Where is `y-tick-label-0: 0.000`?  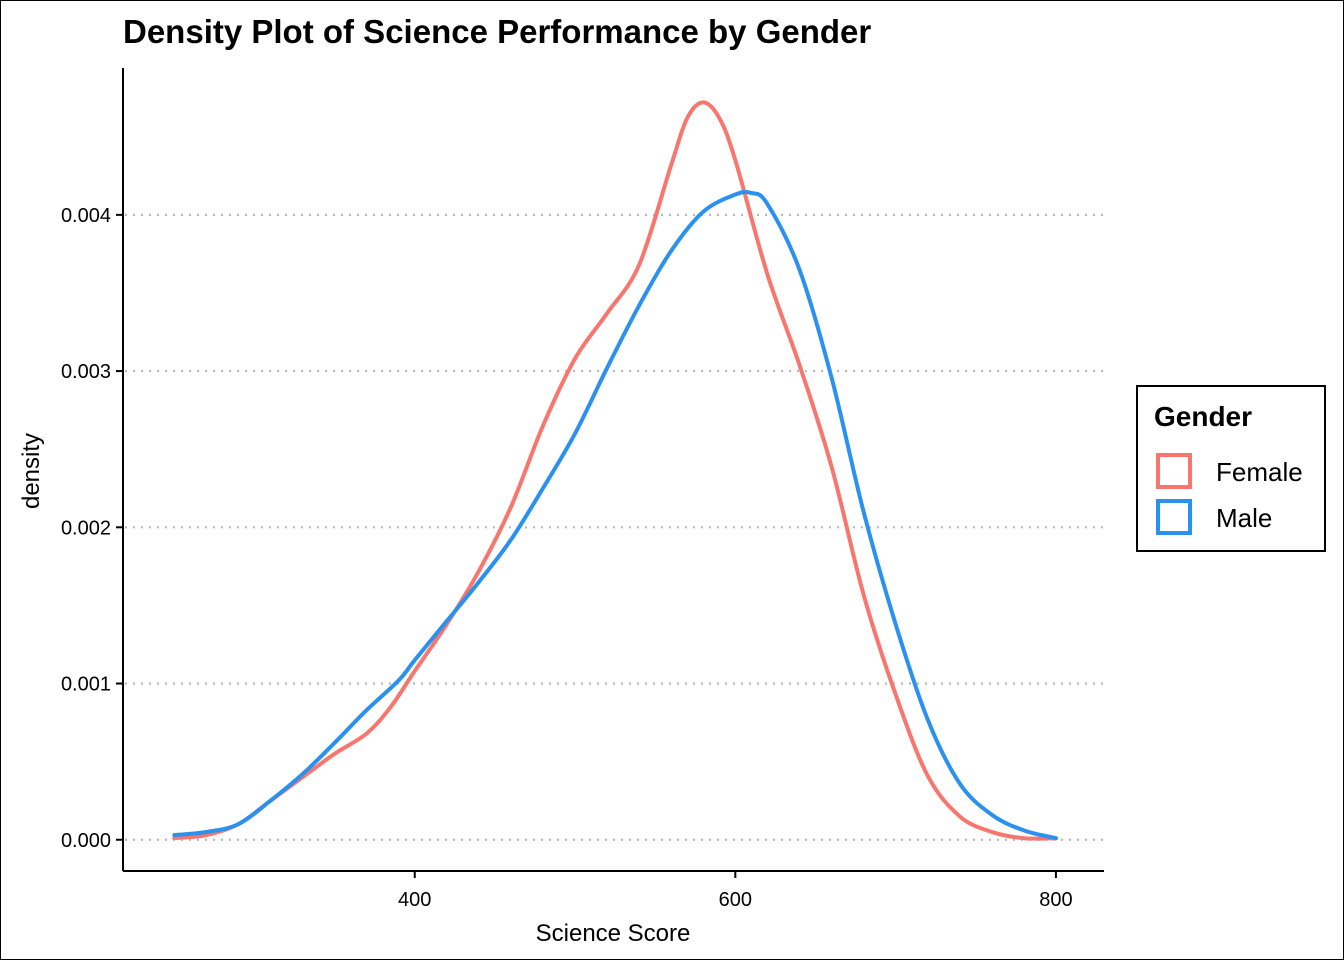
y-tick-label-0: 0.000 is located at coordinates (86, 841).